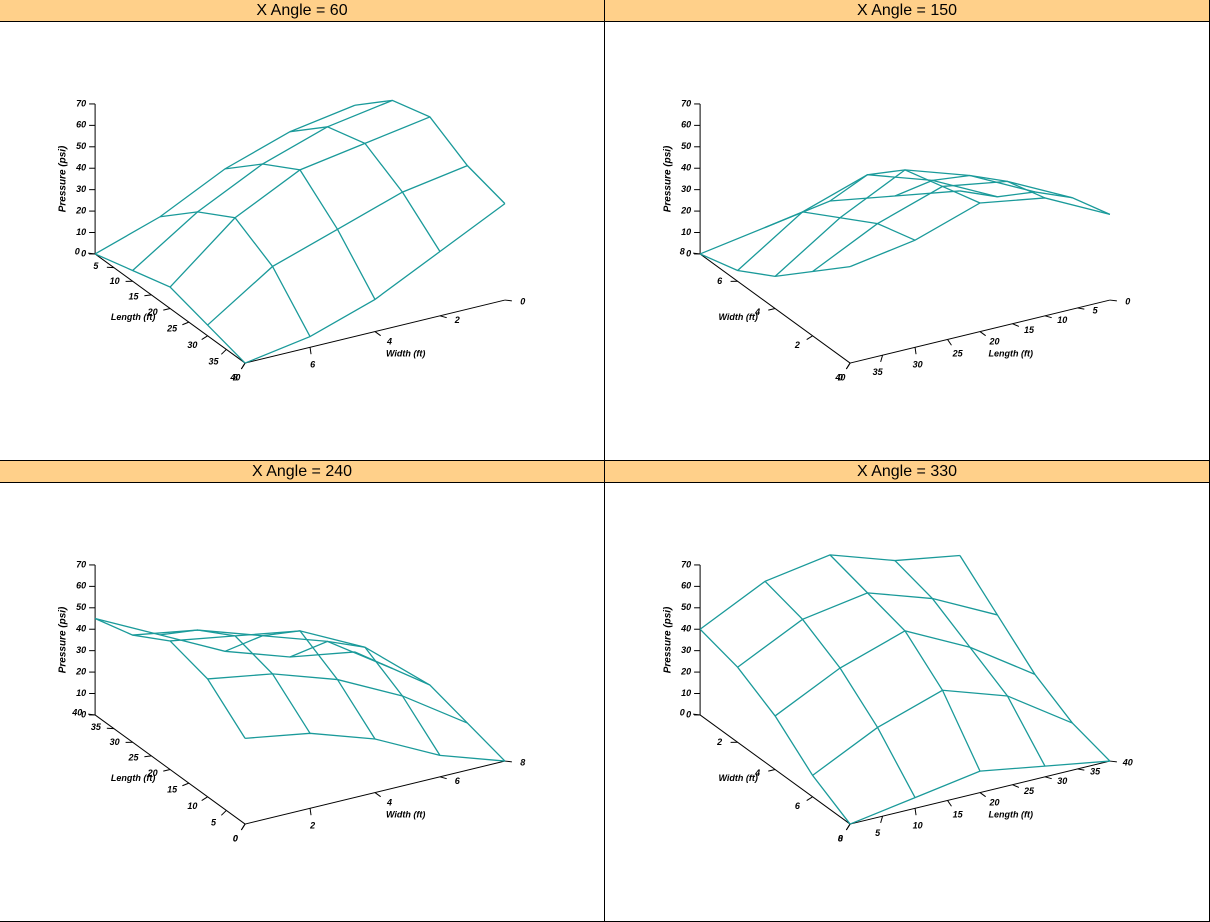 This screenshot has height=922, width=1210. I want to click on chart-title: X Angle = 330, so click(907, 472).